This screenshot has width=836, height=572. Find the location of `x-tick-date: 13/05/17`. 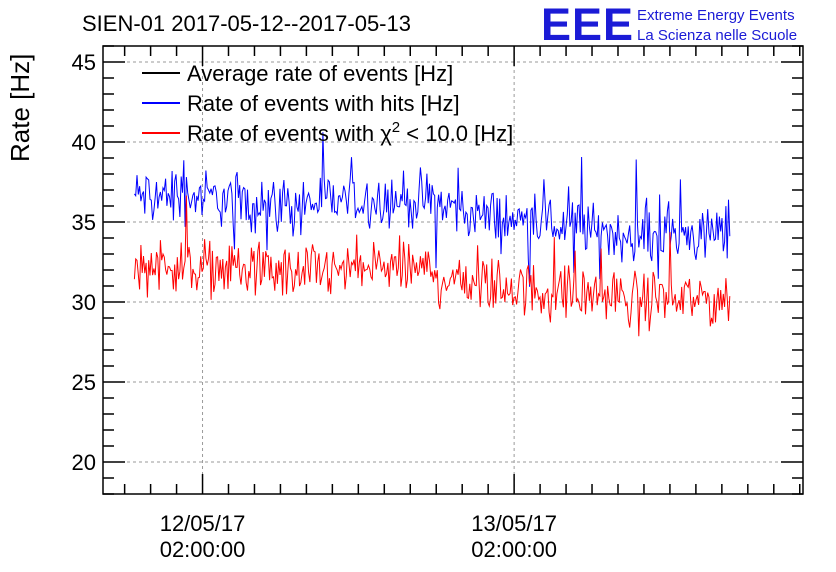

x-tick-date: 13/05/17 is located at coordinates (514, 523).